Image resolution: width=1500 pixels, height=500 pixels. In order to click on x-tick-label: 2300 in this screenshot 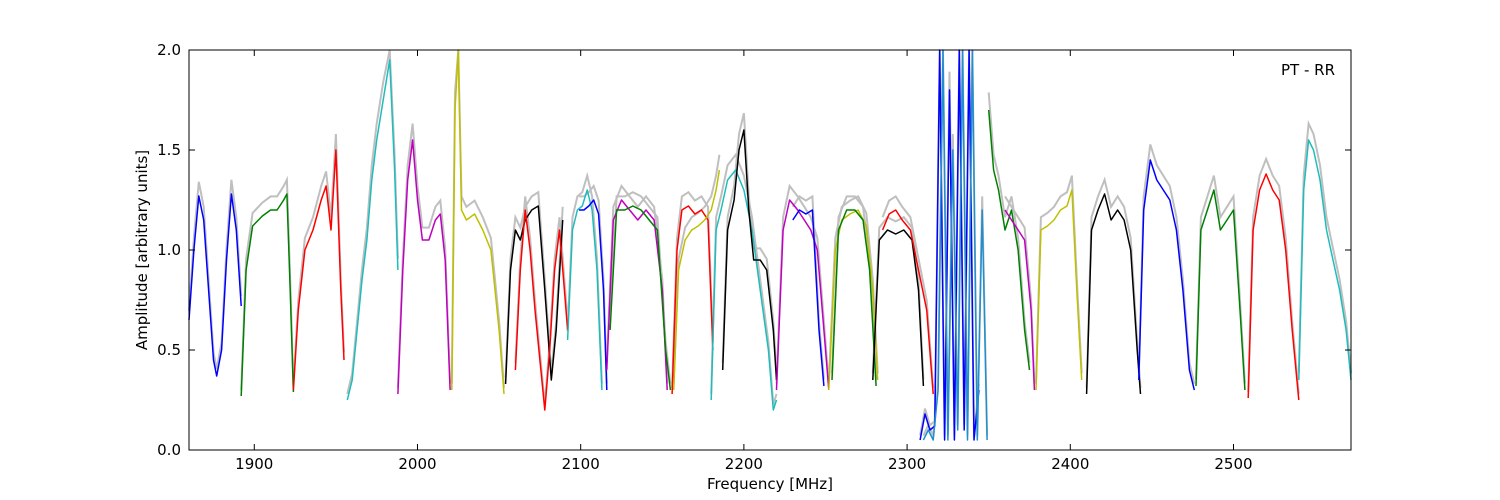, I will do `click(907, 464)`.